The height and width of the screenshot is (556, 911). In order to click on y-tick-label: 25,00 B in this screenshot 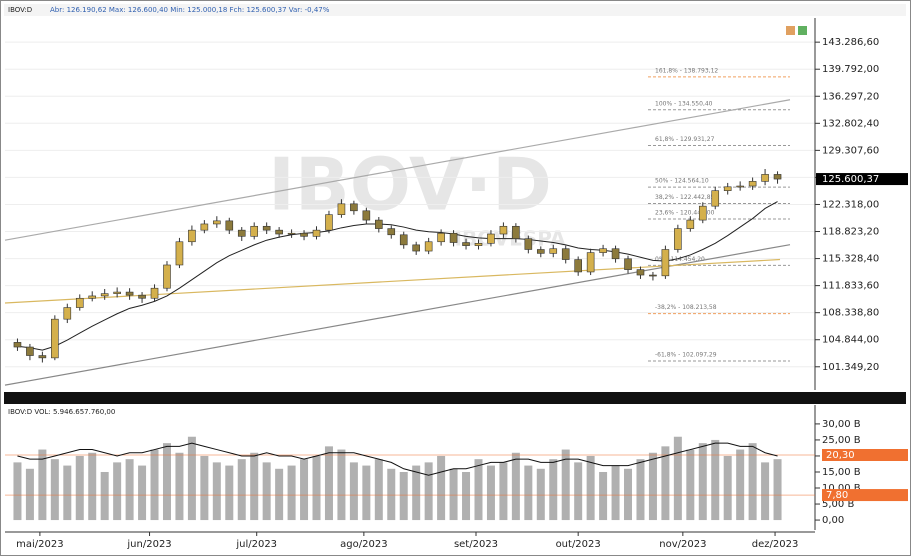, I will do `click(841, 440)`.